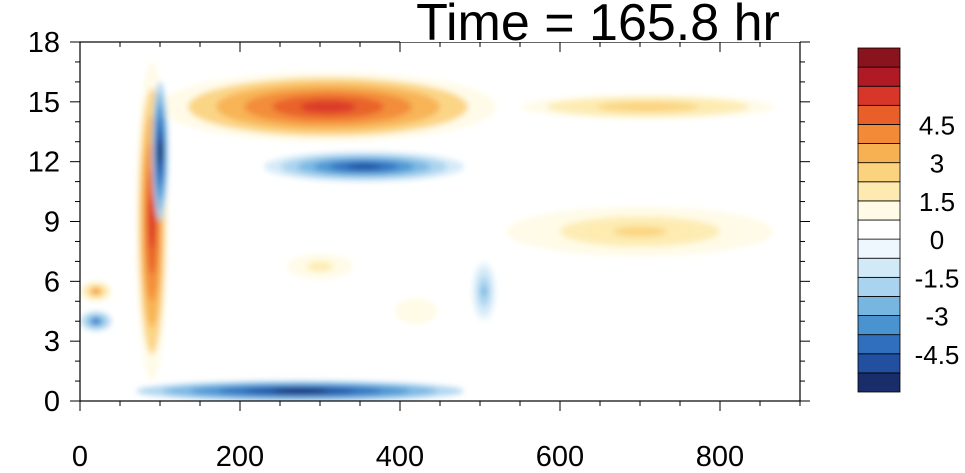  Describe the element at coordinates (937, 355) in the screenshot. I see `colorbar-label: -4.5` at that location.